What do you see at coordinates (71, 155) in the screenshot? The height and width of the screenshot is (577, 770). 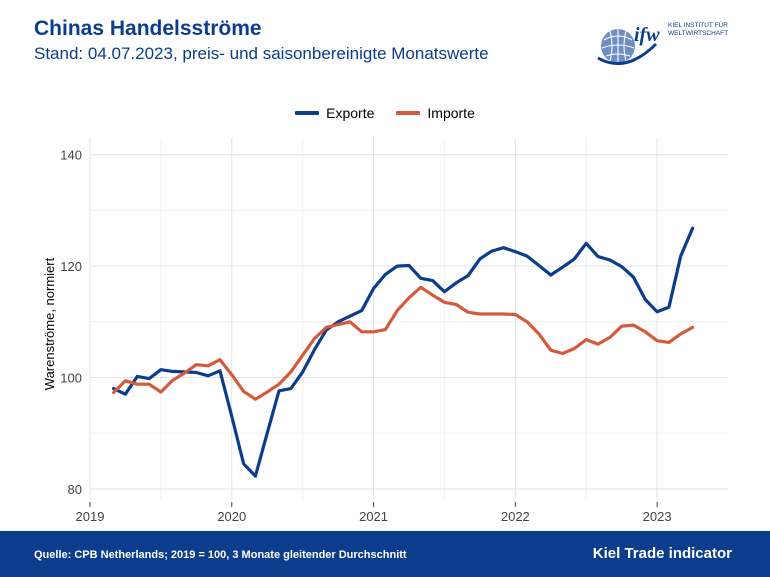 I see `y-tick-label: 140` at bounding box center [71, 155].